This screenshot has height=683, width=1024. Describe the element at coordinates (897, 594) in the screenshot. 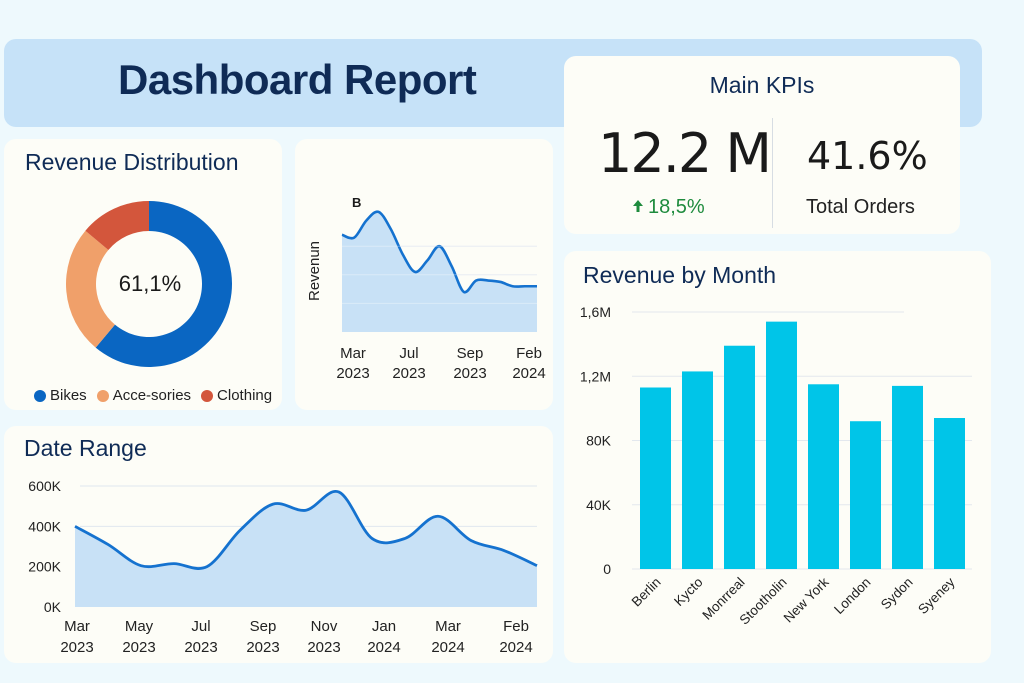

I see `x-tick-label: Sydon` at that location.